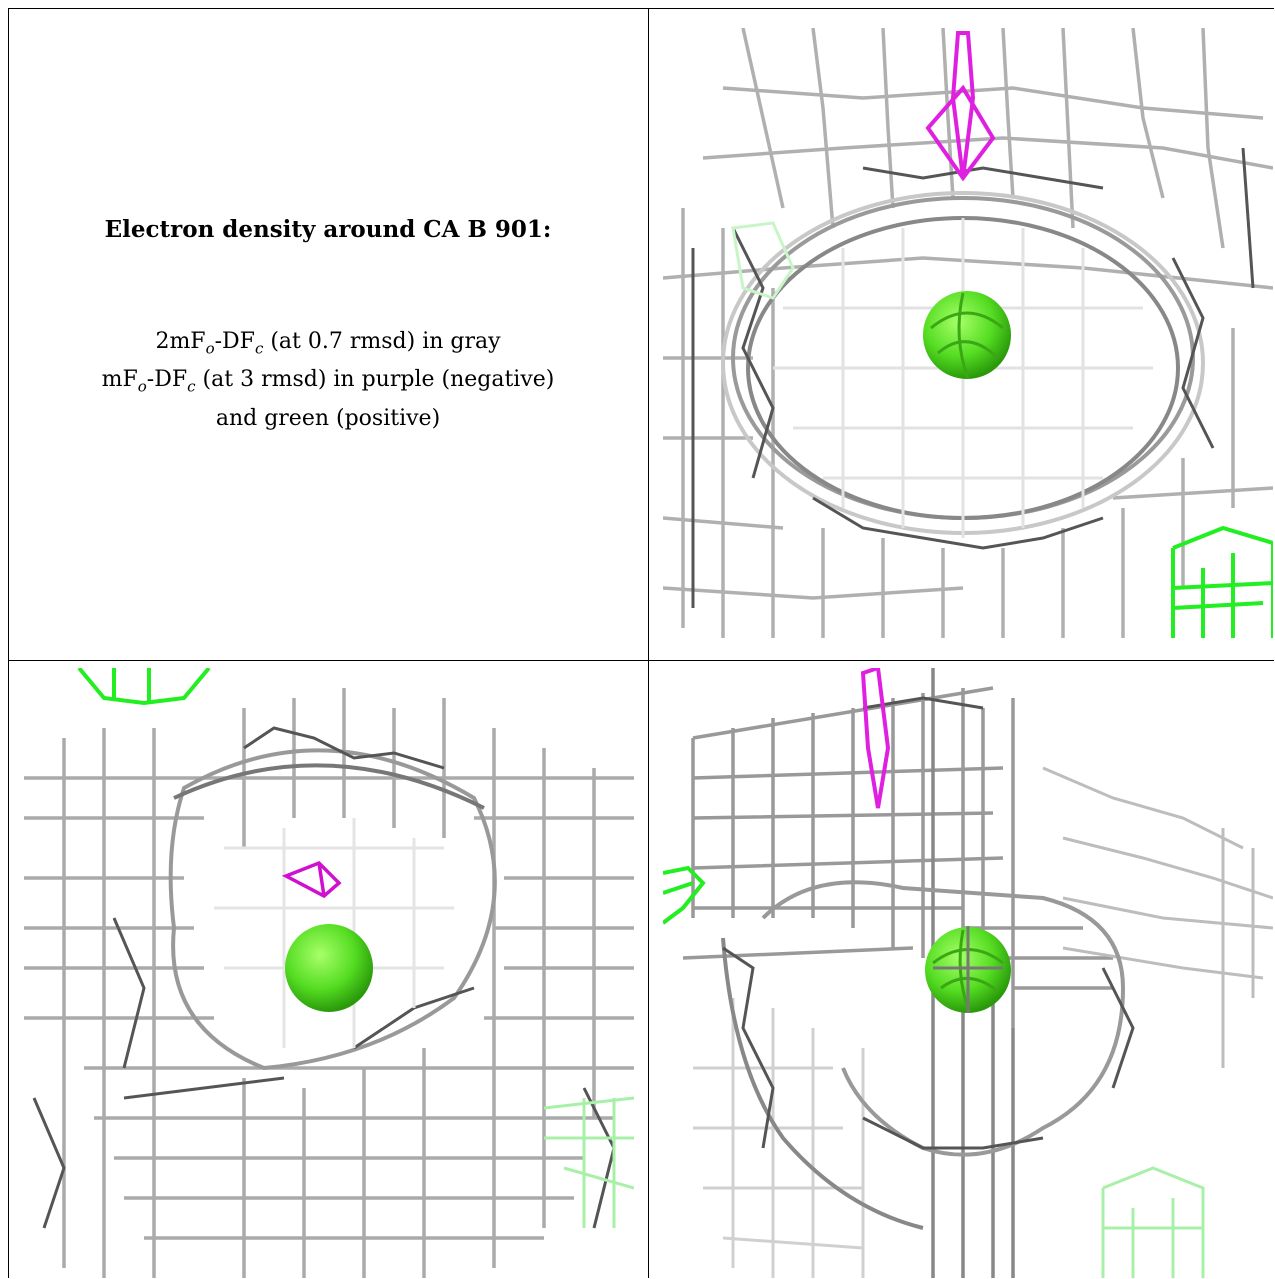 The height and width of the screenshot is (1279, 1275). Describe the element at coordinates (332, 909) in the screenshot. I see `cage-ring` at that location.